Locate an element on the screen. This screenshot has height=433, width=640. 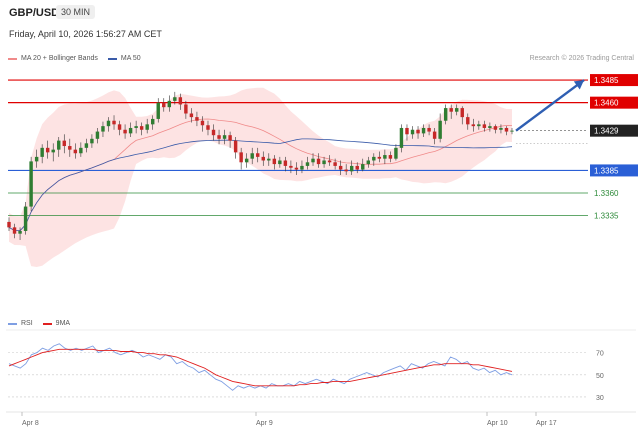
bollinger-swatch is located at coordinates (12, 58).